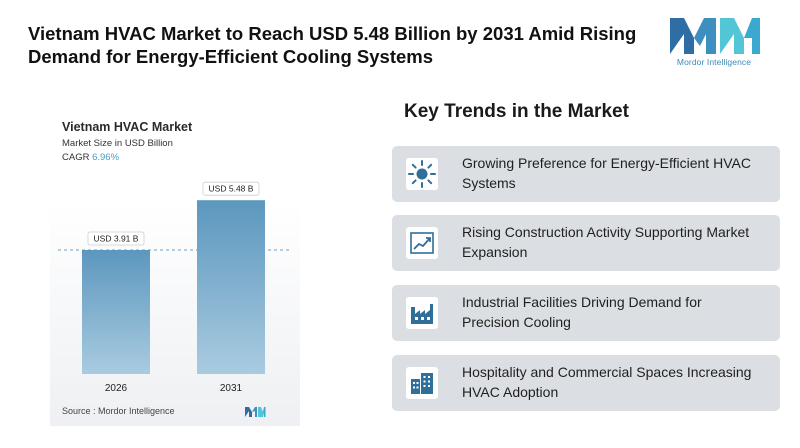 Image resolution: width=800 pixels, height=448 pixels. Describe the element at coordinates (231, 287) in the screenshot. I see `bar-2031` at that location.